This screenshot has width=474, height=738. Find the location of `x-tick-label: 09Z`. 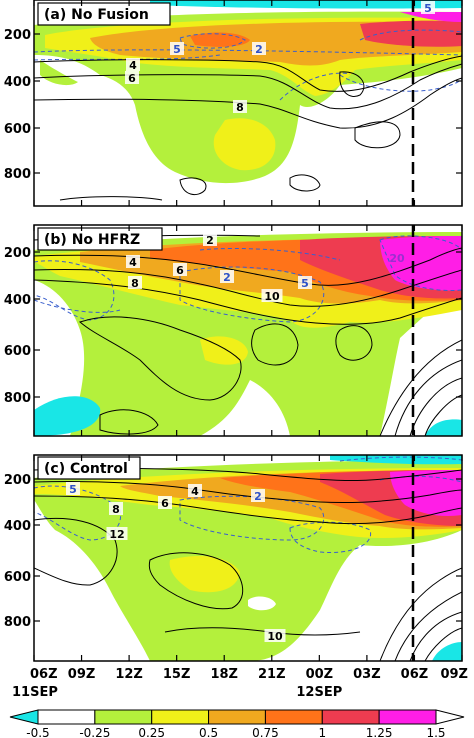

x-tick-label: 09Z is located at coordinates (82, 674).